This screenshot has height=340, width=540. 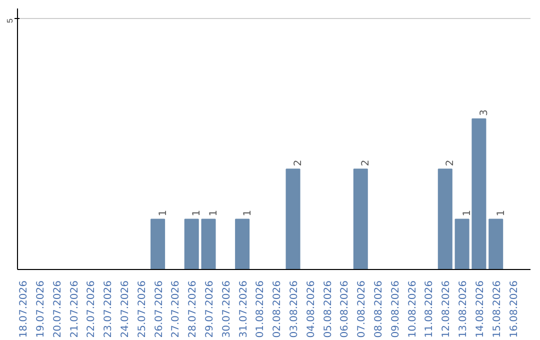 I want to click on x-tick-label: 10.08.2026, so click(x=412, y=309).